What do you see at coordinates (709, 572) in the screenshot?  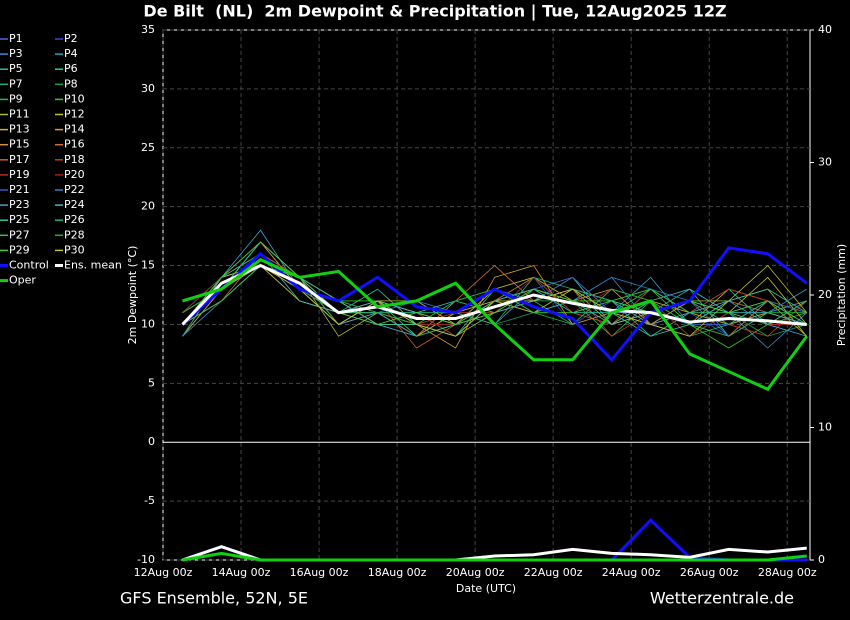 I see `x-tick-label: 26Aug 00z` at bounding box center [709, 572].